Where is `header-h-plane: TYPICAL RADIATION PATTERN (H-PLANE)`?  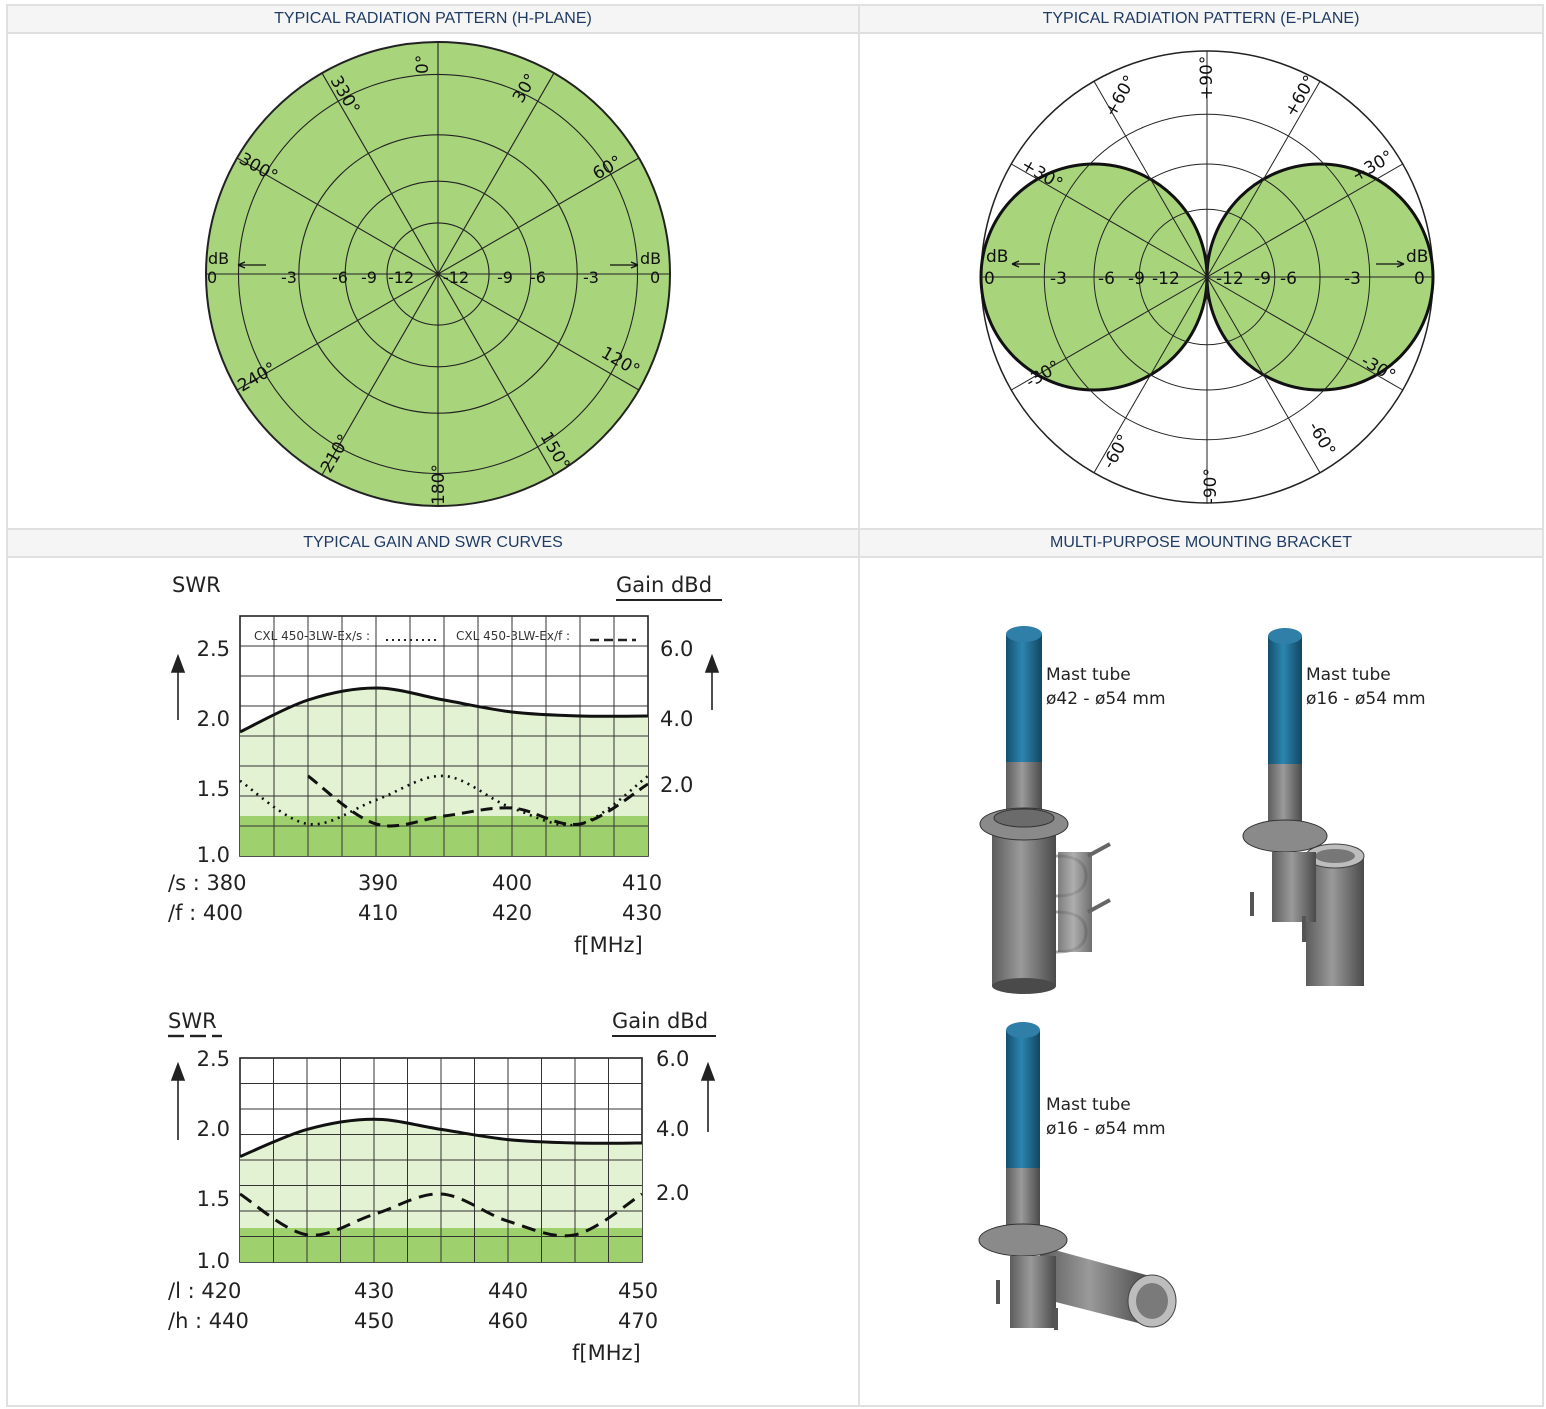
header-h-plane: TYPICAL RADIATION PATTERN (H-PLANE) is located at coordinates (433, 19).